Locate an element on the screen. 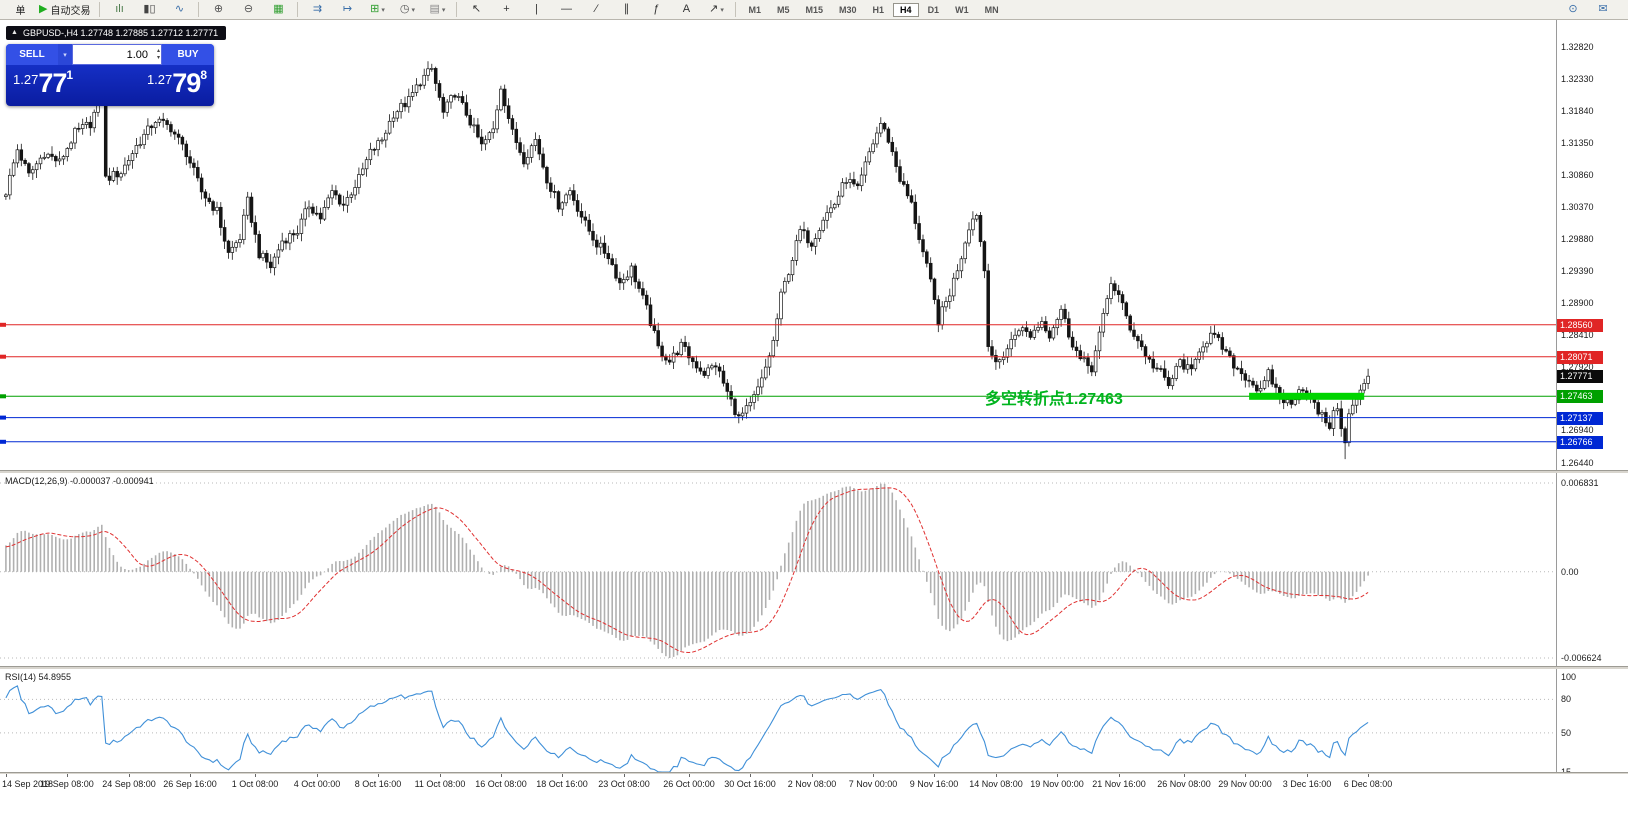 Image resolution: width=1628 pixels, height=823 pixels. sell-price: 1.27771 is located at coordinates (58, 85).